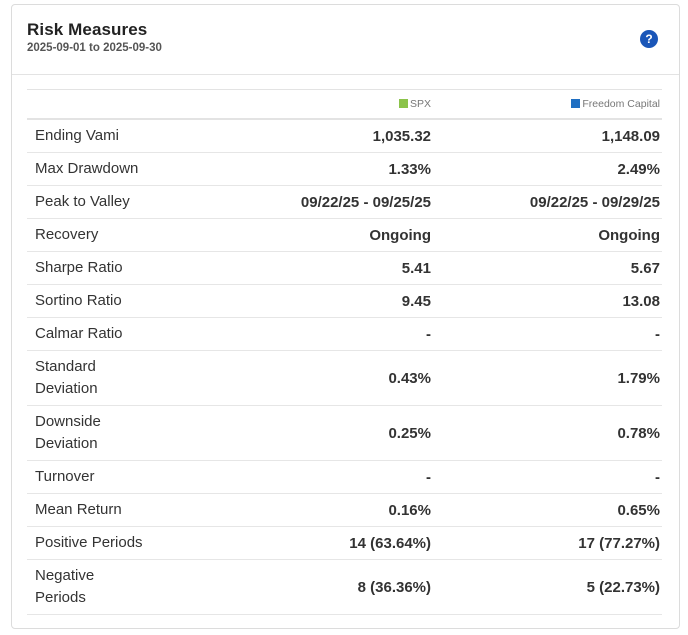  Describe the element at coordinates (133, 169) in the screenshot. I see `metric-label: Max Drawdown` at that location.